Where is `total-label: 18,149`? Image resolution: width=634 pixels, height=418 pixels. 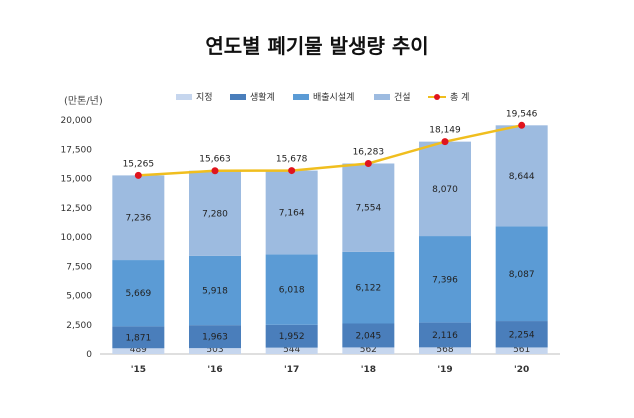 total-label: 18,149 is located at coordinates (445, 131).